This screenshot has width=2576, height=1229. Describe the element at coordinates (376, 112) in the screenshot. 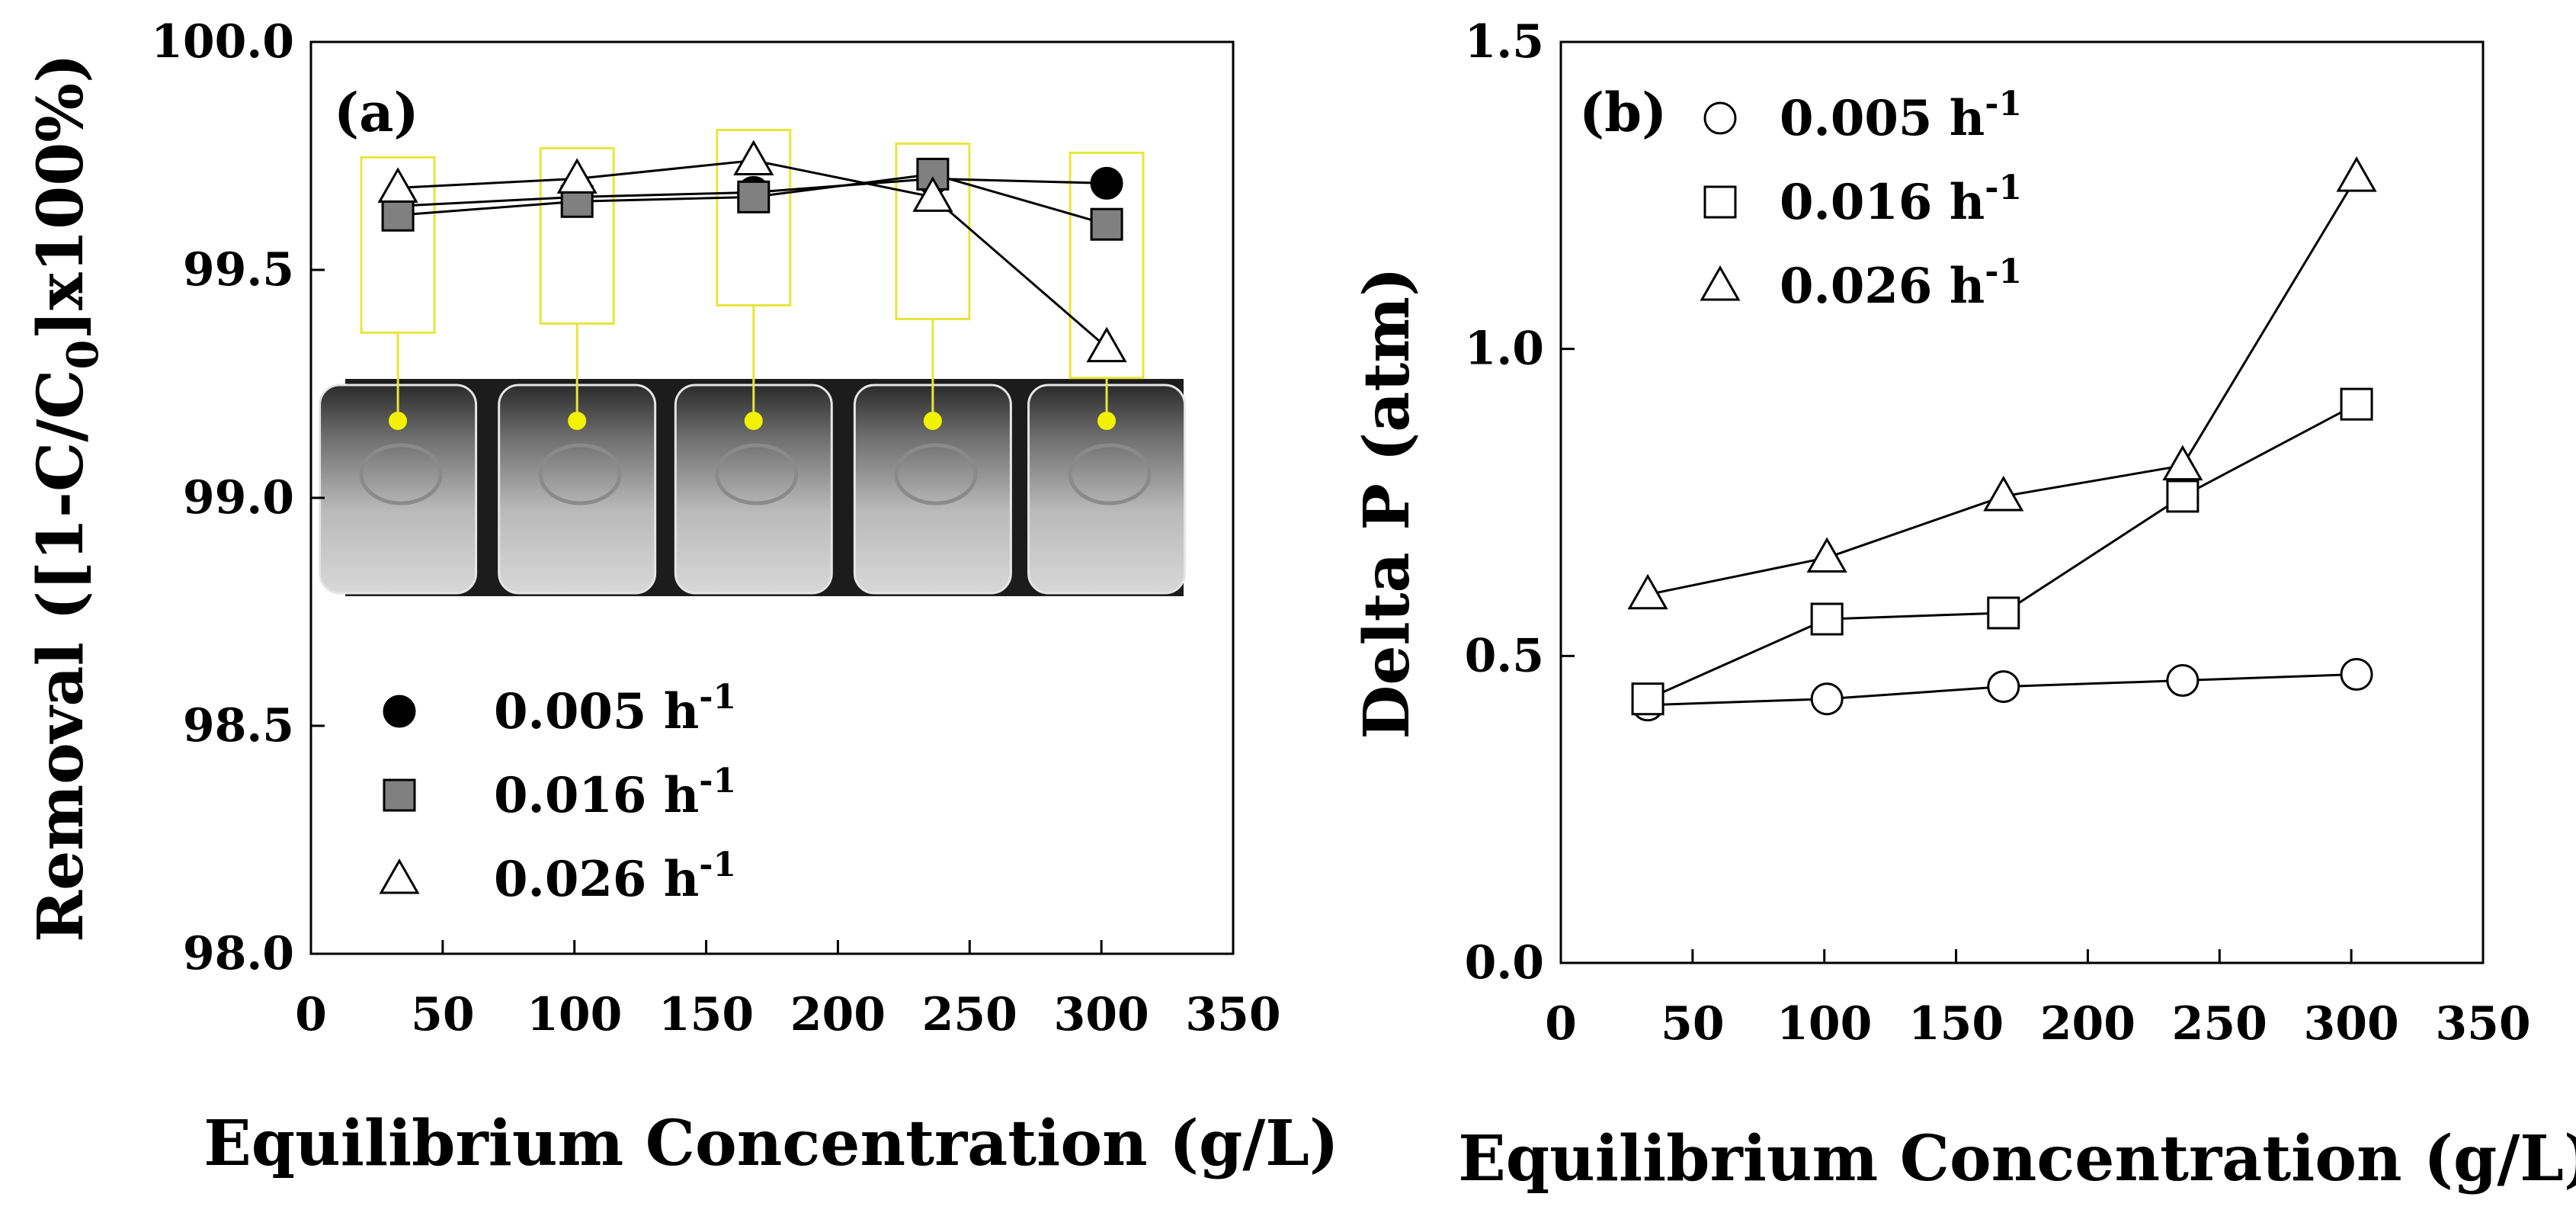

I see `panel-a-tag: (a)` at that location.